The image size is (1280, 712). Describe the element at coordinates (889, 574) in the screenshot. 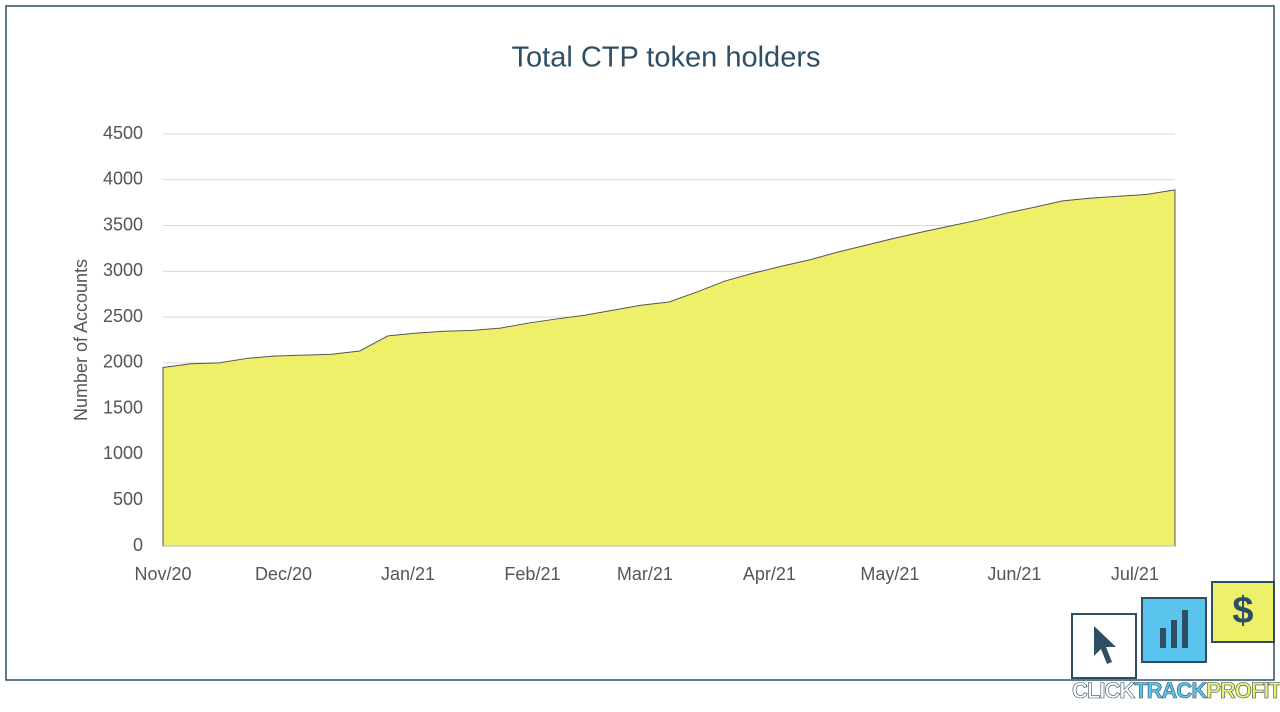

I see `x-tick-label: May/21` at that location.